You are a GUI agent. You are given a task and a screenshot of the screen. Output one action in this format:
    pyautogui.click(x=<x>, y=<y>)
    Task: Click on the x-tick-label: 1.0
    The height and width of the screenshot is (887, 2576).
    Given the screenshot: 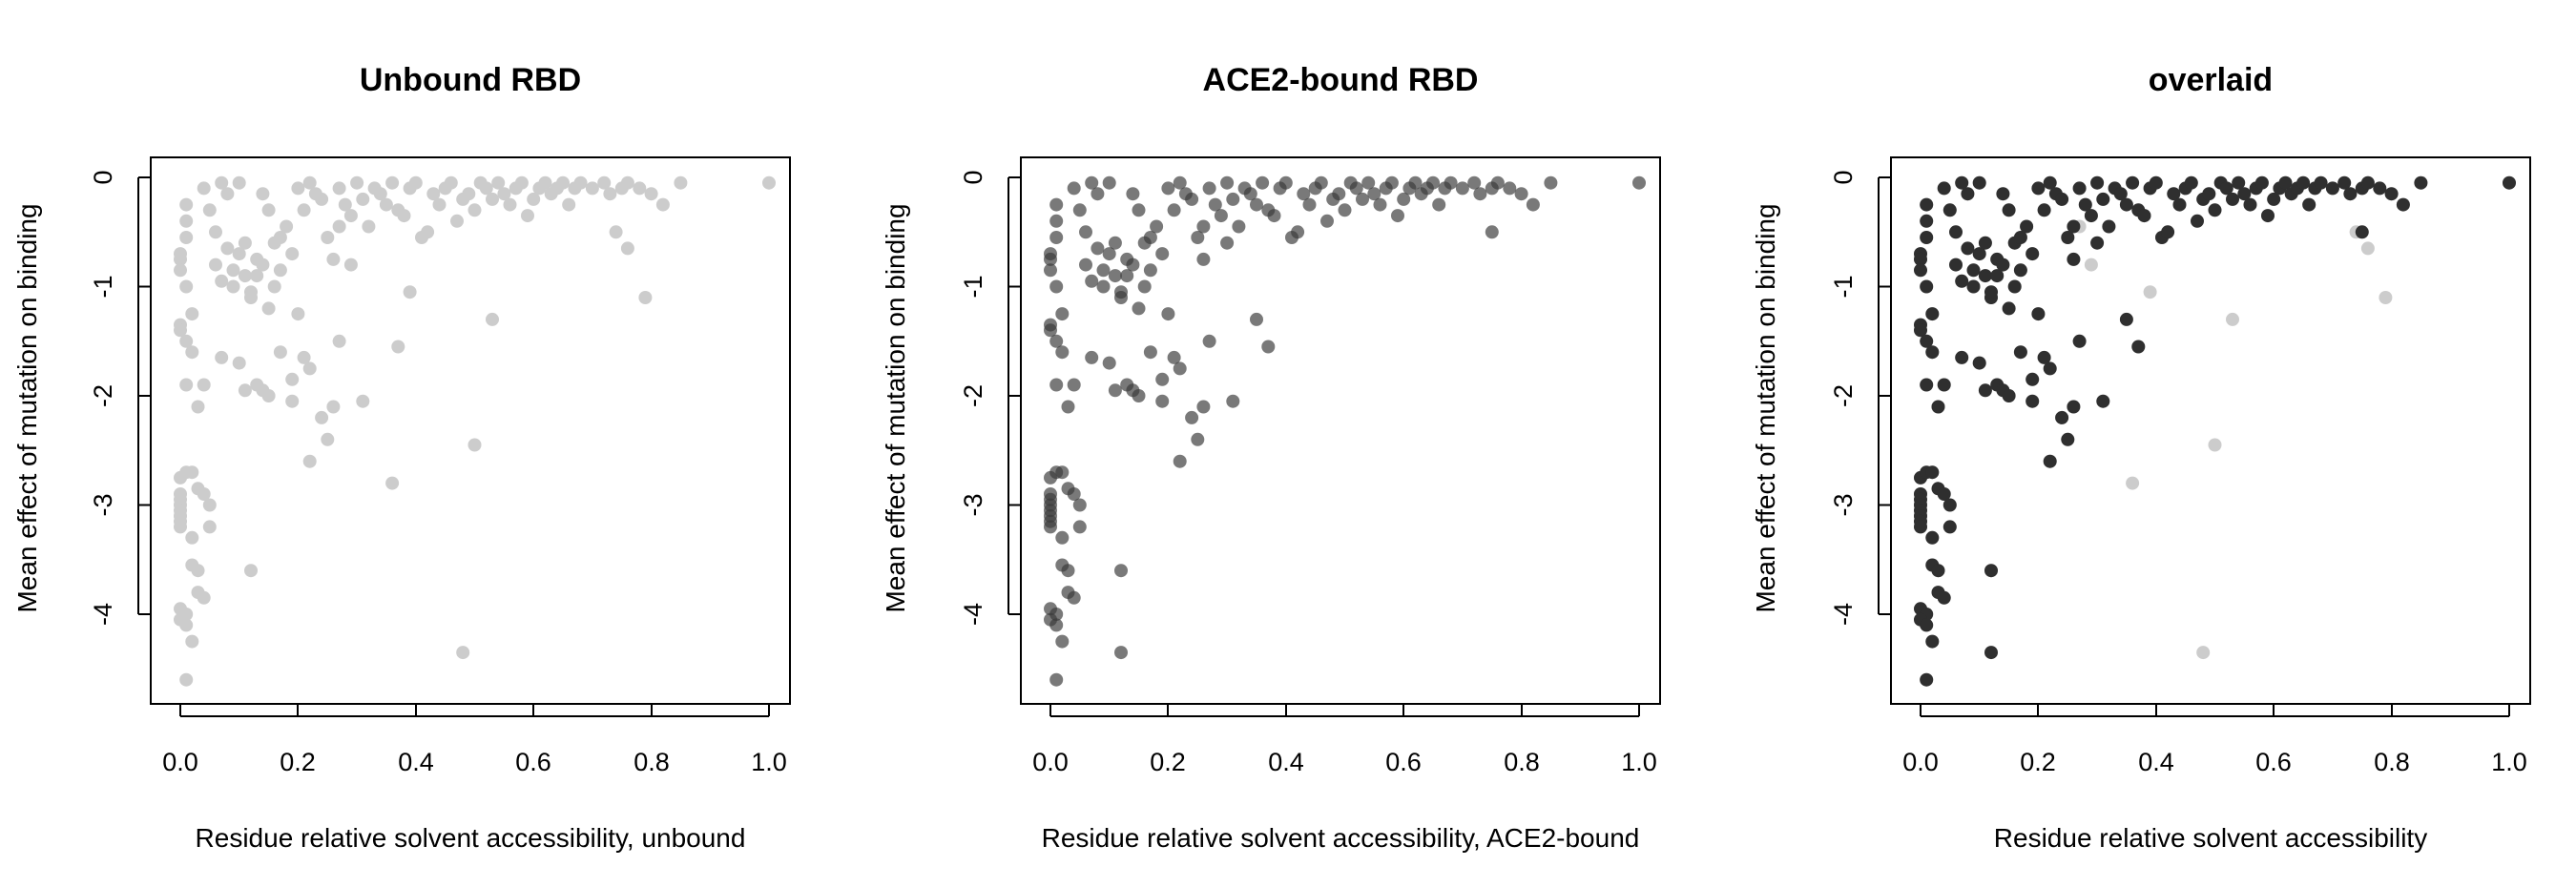 What is the action you would take?
    pyautogui.click(x=1639, y=762)
    